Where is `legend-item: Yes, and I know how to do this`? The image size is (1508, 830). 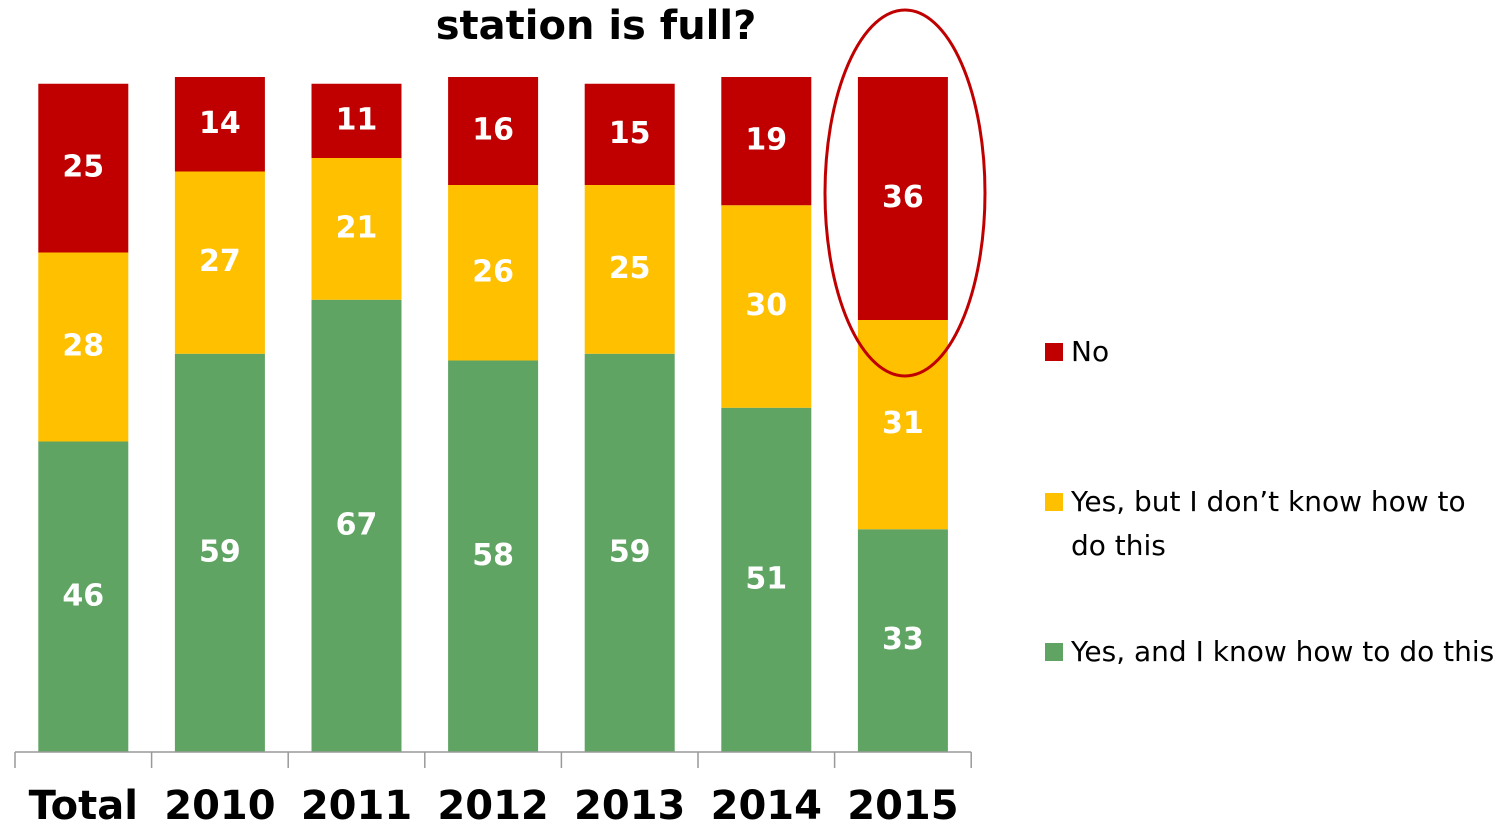 legend-item: Yes, and I know how to do this is located at coordinates (1270, 652).